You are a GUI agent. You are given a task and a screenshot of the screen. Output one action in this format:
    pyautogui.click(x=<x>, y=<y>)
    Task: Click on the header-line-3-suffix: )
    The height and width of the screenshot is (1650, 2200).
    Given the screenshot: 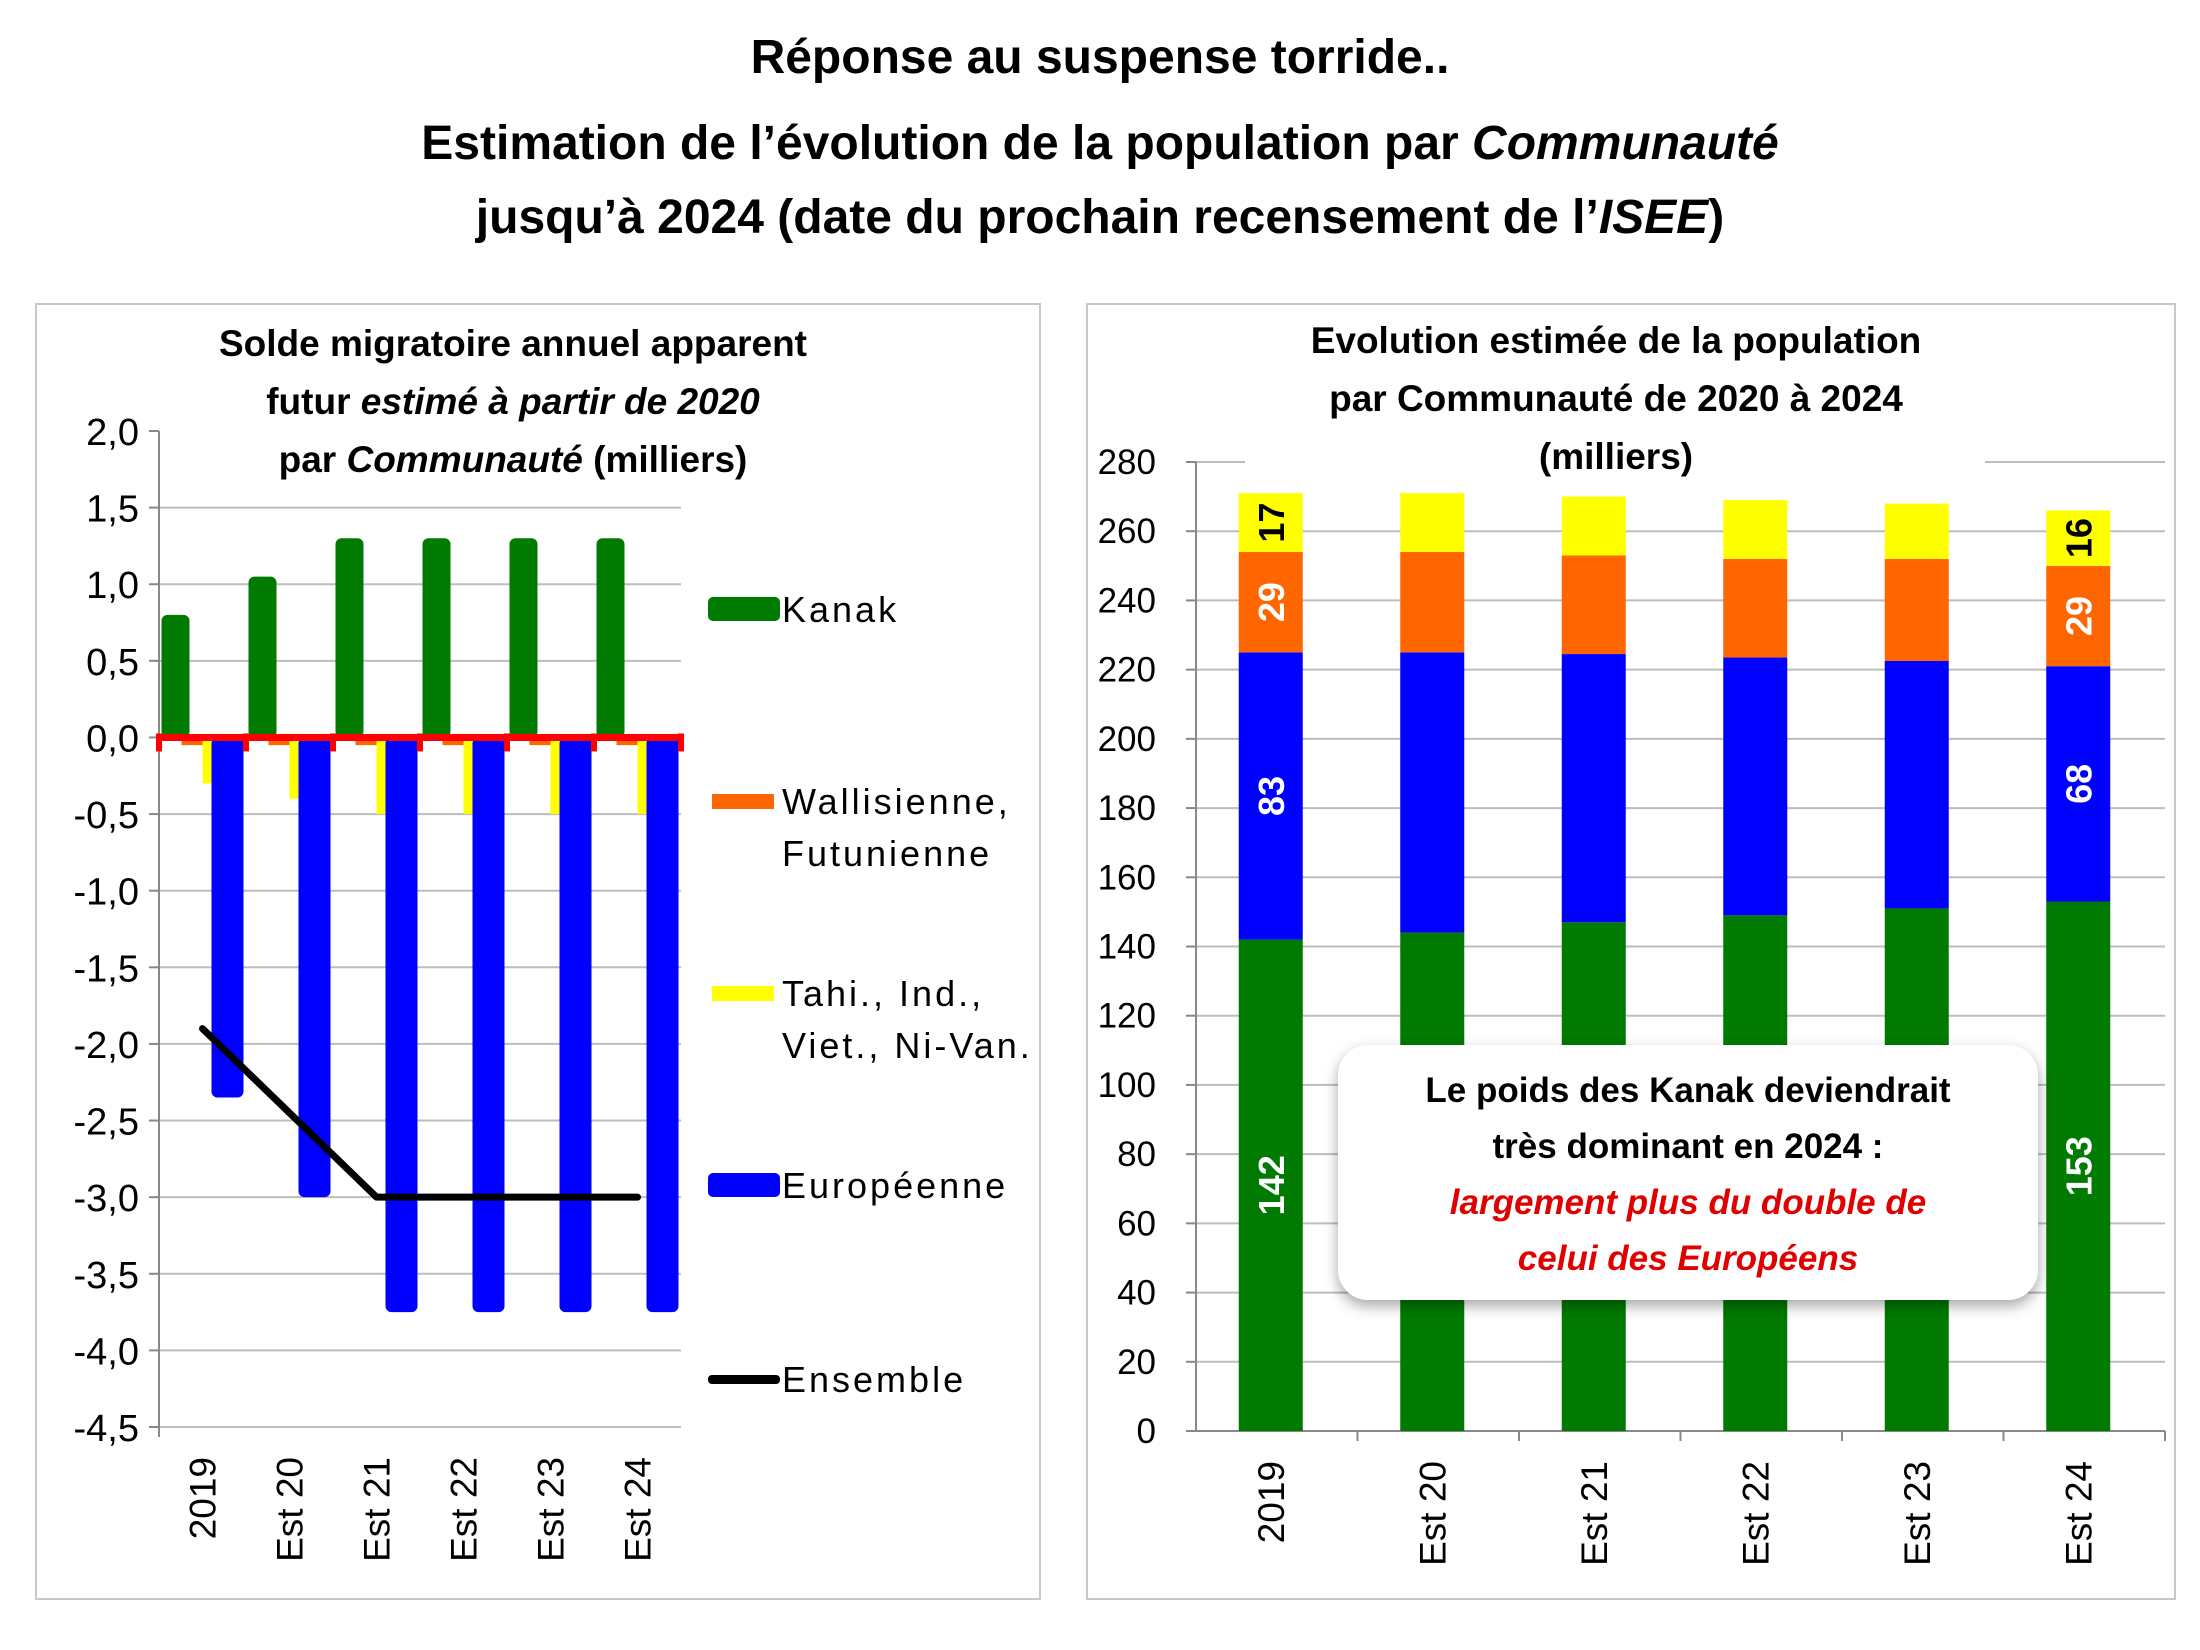 What is the action you would take?
    pyautogui.click(x=1716, y=217)
    